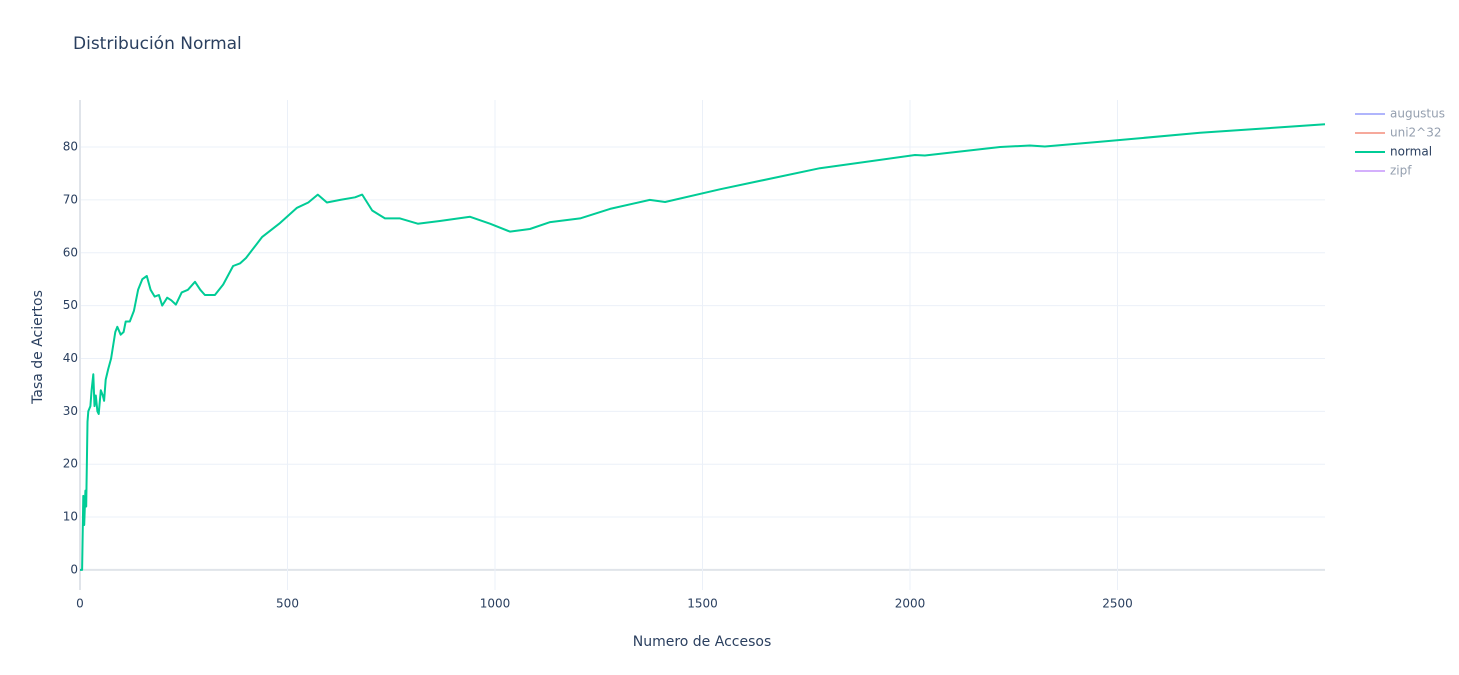  I want to click on y-tick-label: 70, so click(70, 199).